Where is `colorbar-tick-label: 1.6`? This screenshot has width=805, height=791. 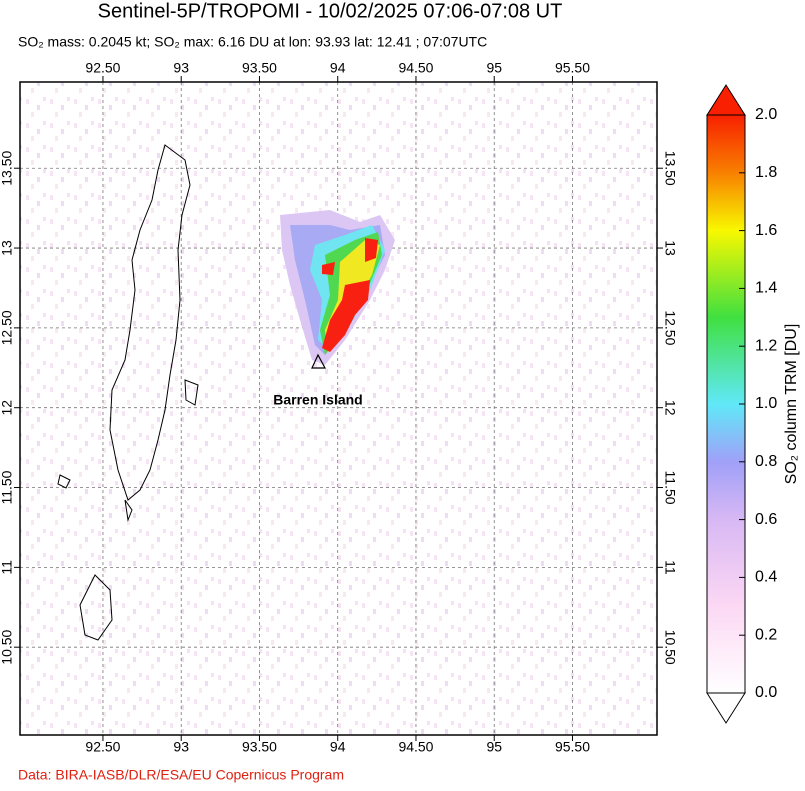
colorbar-tick-label: 1.6 is located at coordinates (766, 230).